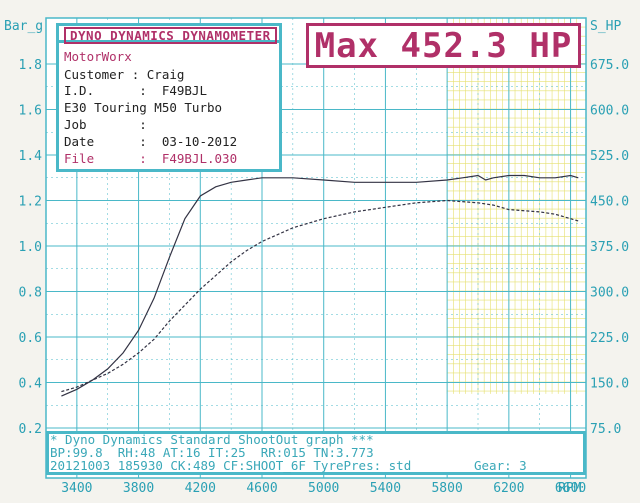 The height and width of the screenshot is (503, 640). Describe the element at coordinates (609, 384) in the screenshot. I see `right-tick-label: 150.0` at that location.